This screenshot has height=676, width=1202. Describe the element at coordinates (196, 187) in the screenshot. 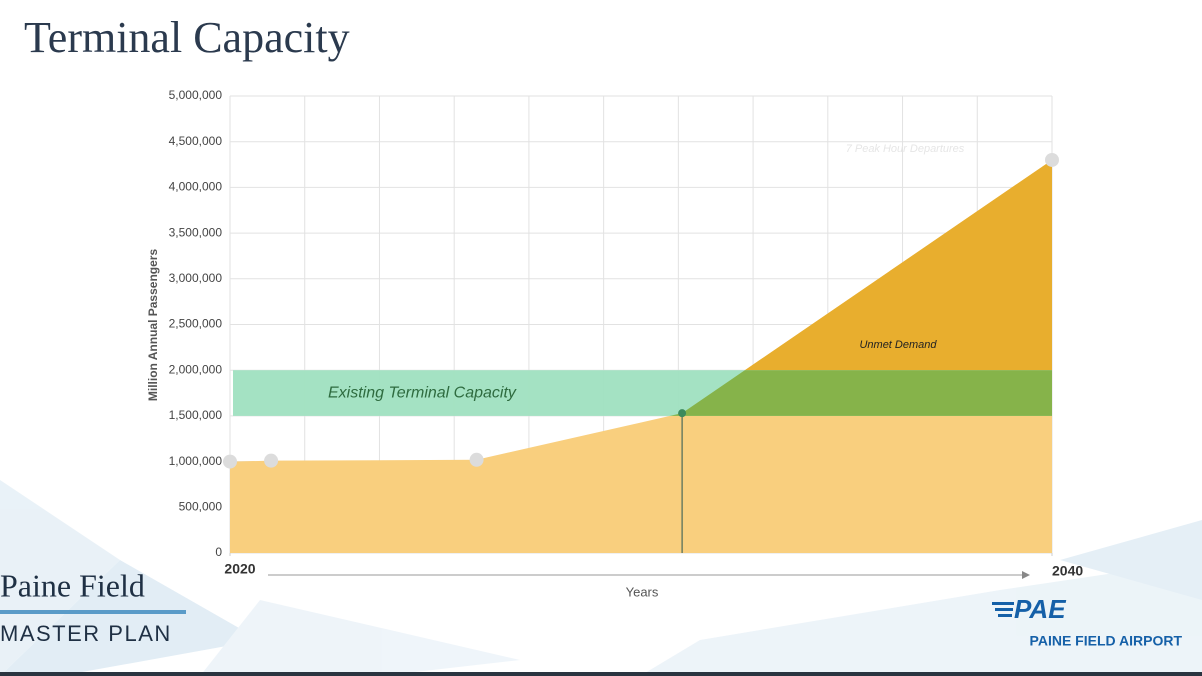

I see `y-tick-label: 4,000,000` at that location.